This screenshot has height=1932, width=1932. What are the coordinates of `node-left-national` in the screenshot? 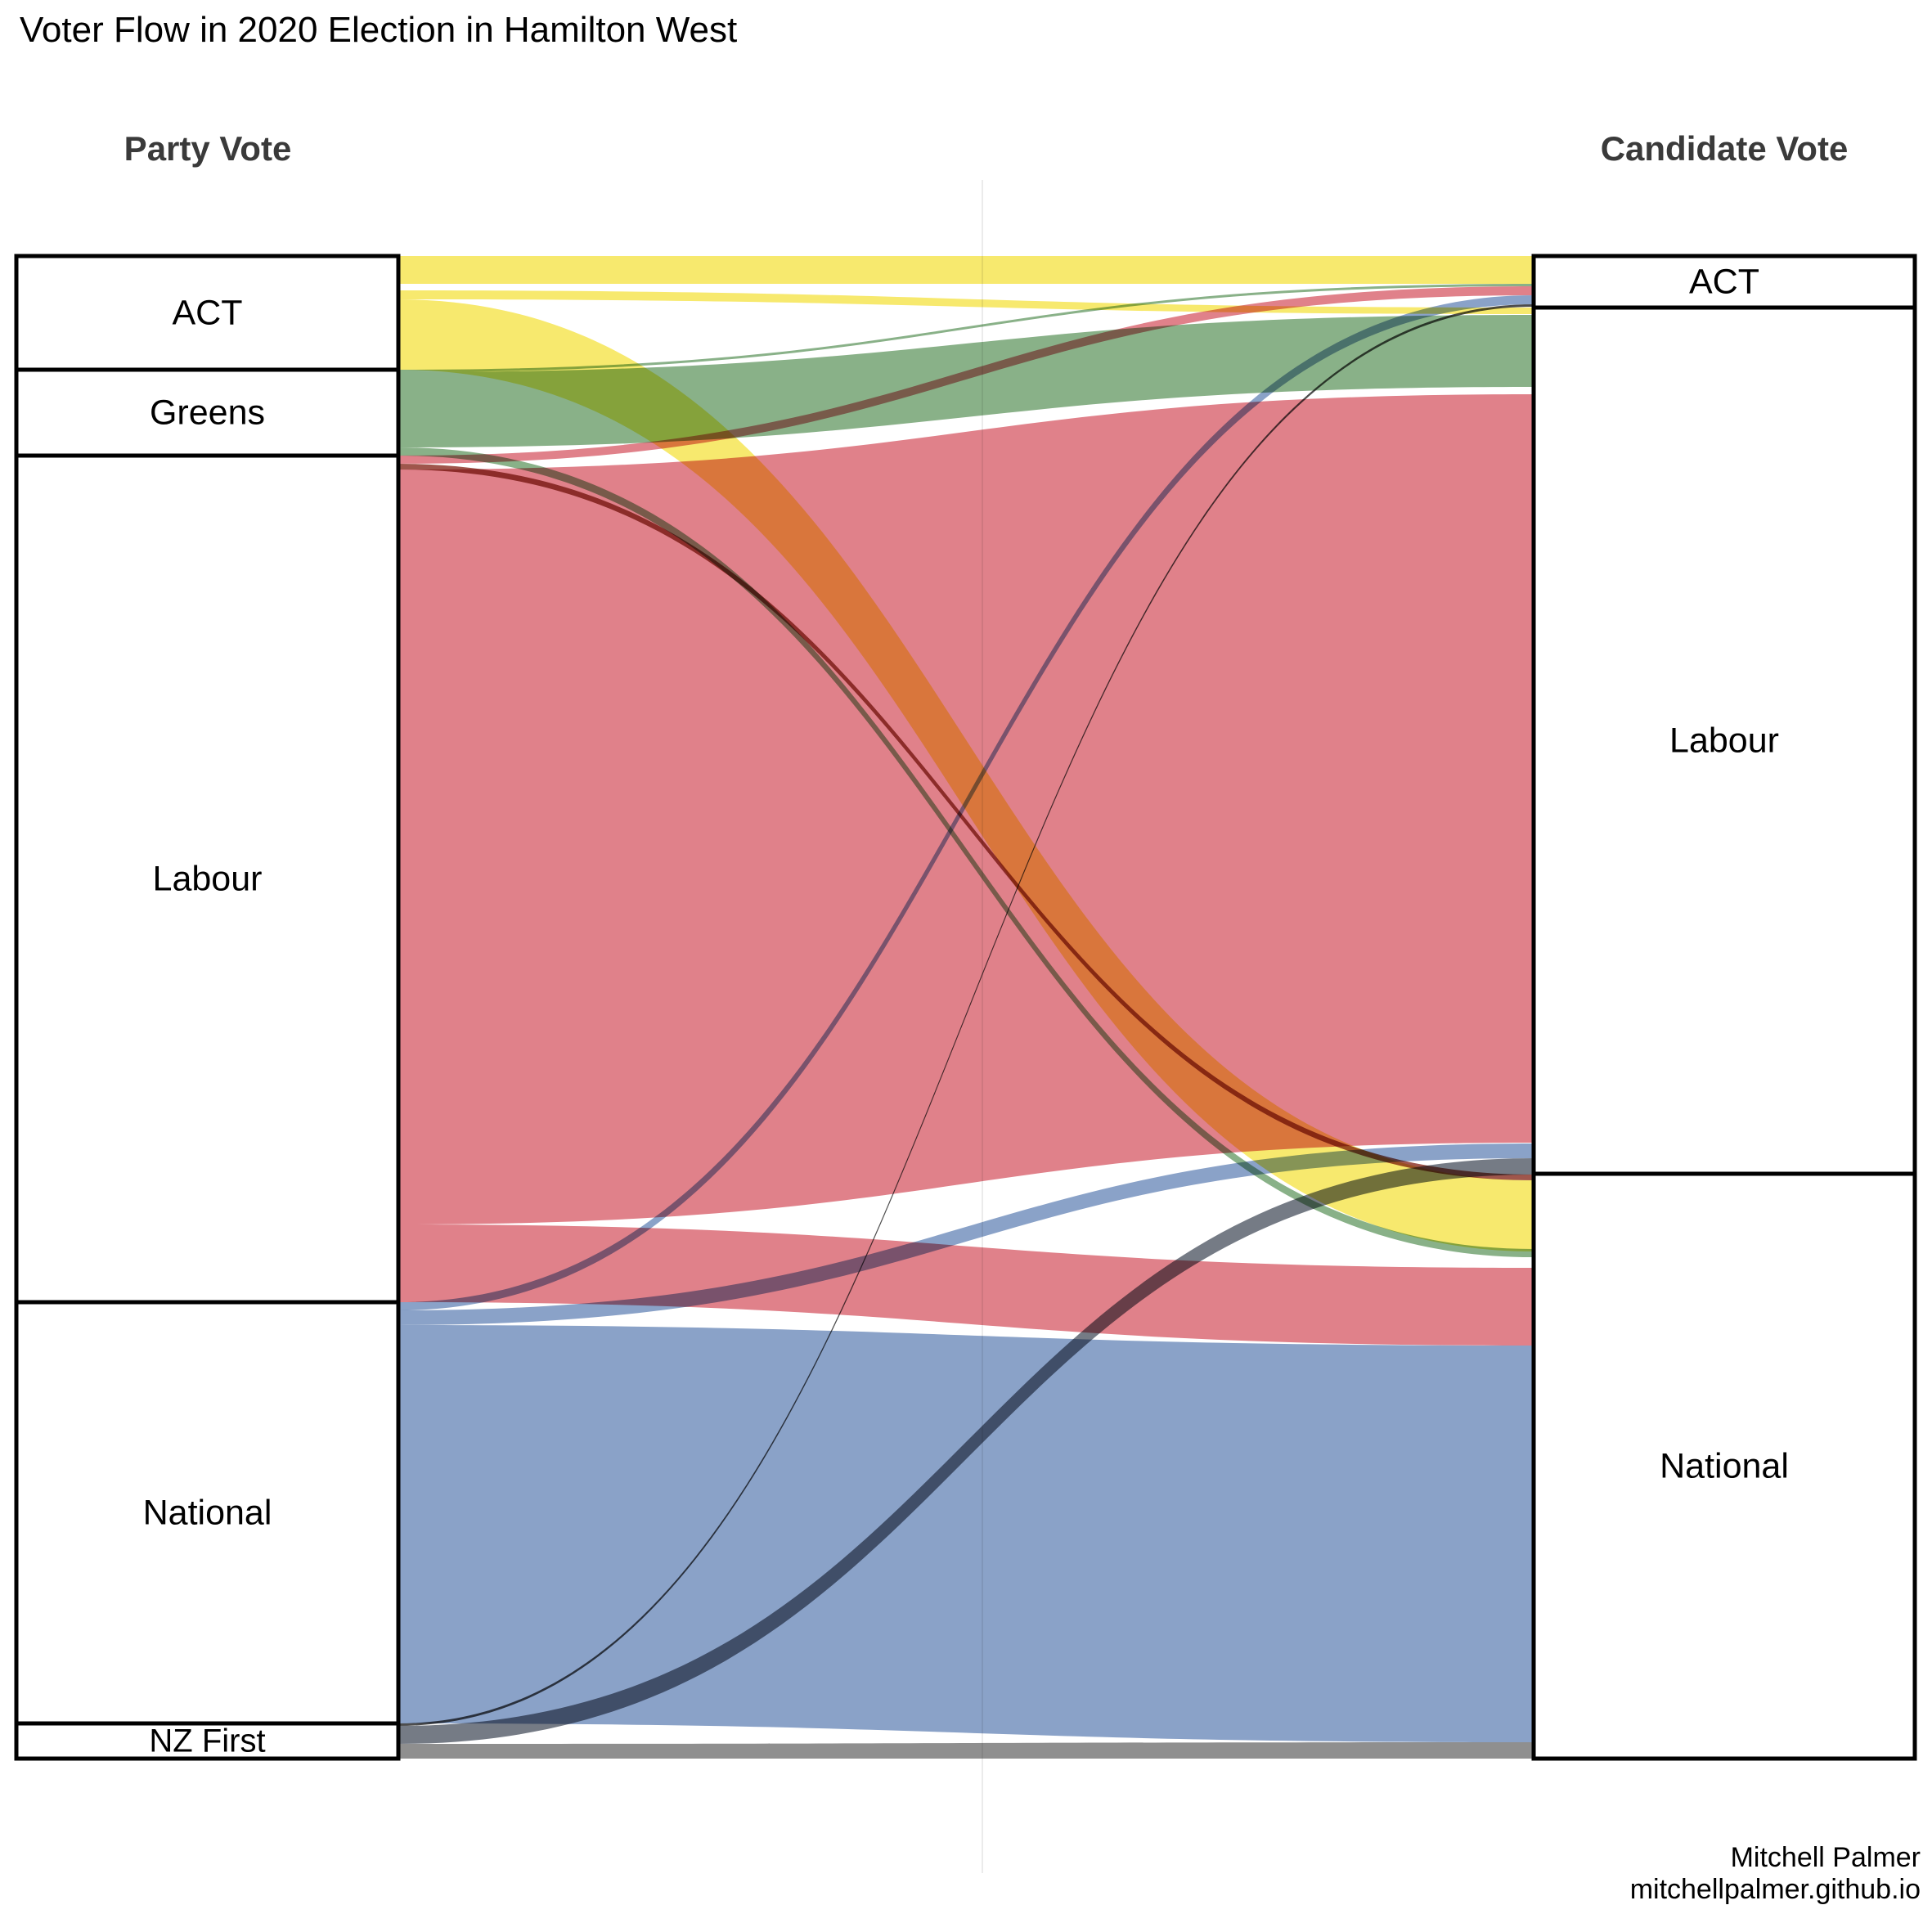 It's located at (208, 1513).